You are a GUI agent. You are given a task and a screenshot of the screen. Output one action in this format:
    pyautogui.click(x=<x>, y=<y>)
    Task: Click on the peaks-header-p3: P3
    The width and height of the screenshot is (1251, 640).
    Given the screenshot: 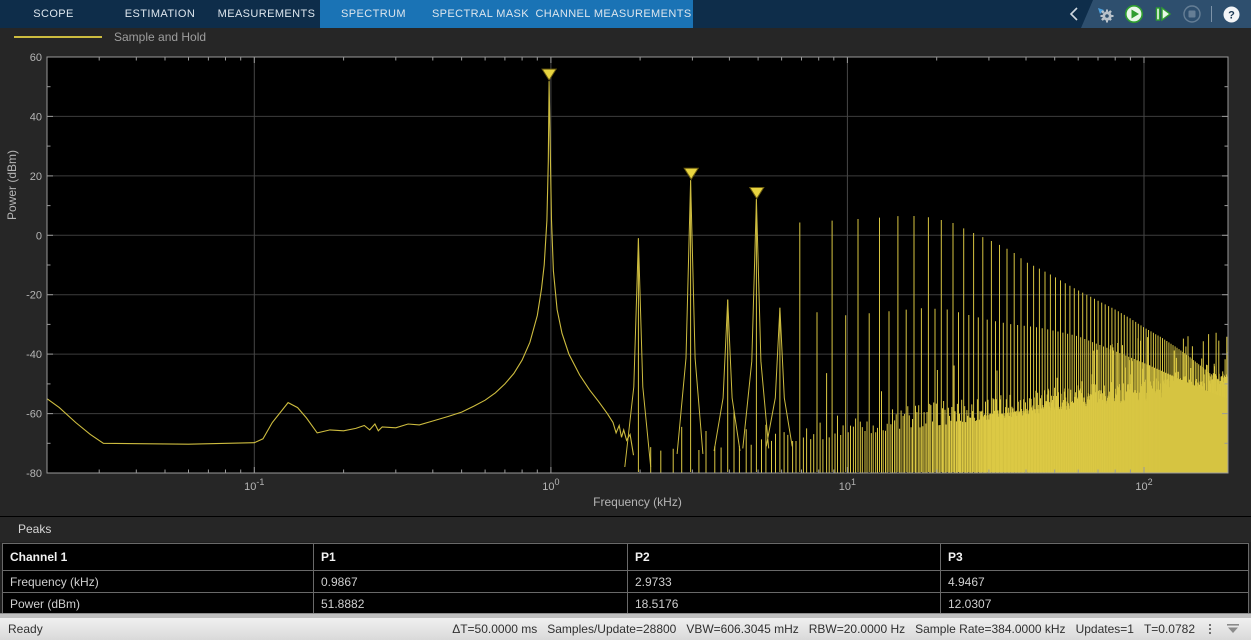 What is the action you would take?
    pyautogui.click(x=1094, y=557)
    